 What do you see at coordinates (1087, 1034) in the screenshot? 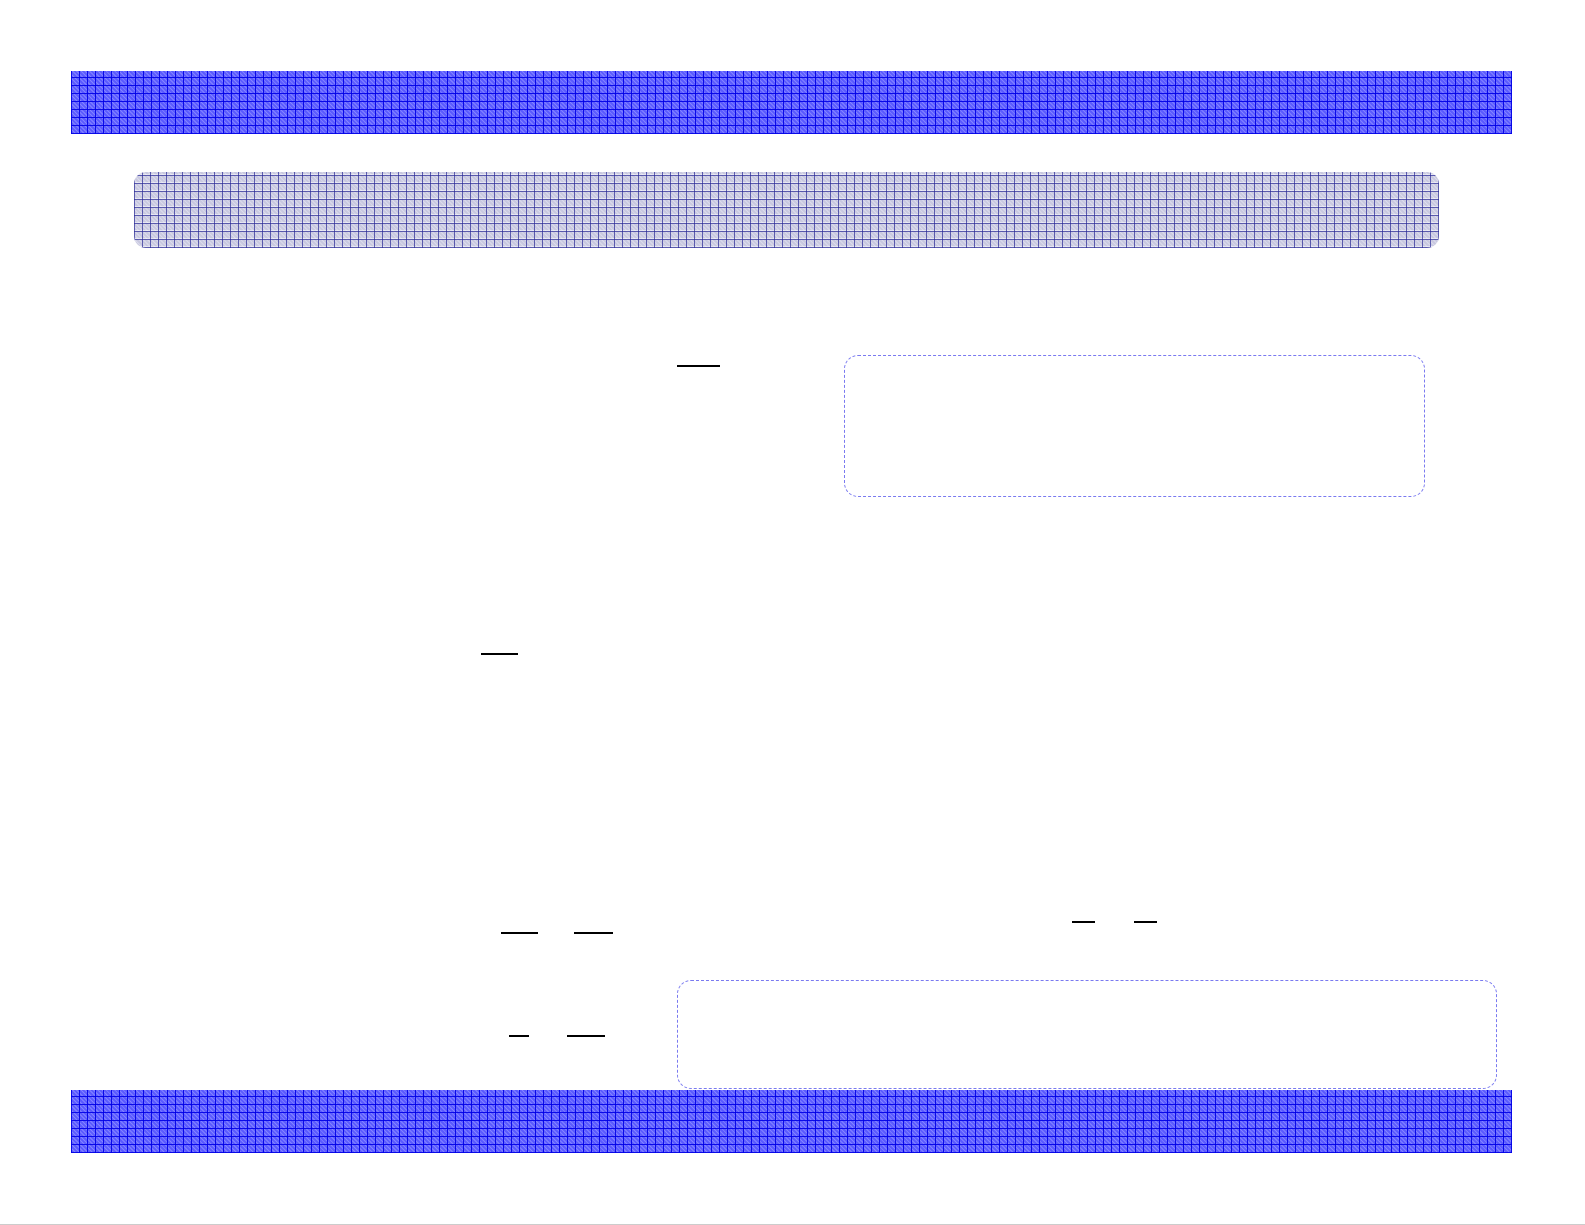
I see `note-box-bottom` at bounding box center [1087, 1034].